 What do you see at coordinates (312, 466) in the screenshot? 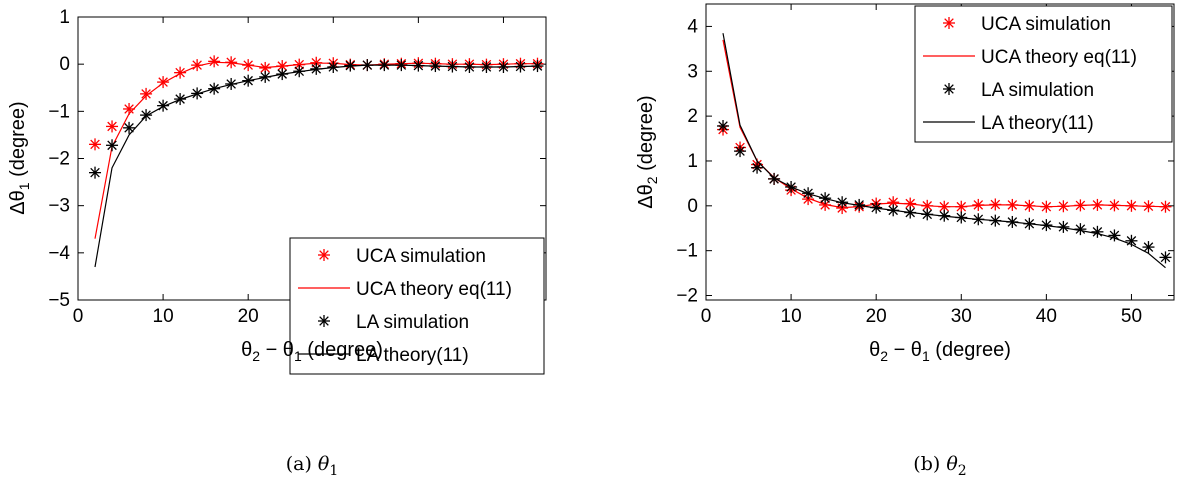
I see `panel-caption: (a) θ1` at bounding box center [312, 466].